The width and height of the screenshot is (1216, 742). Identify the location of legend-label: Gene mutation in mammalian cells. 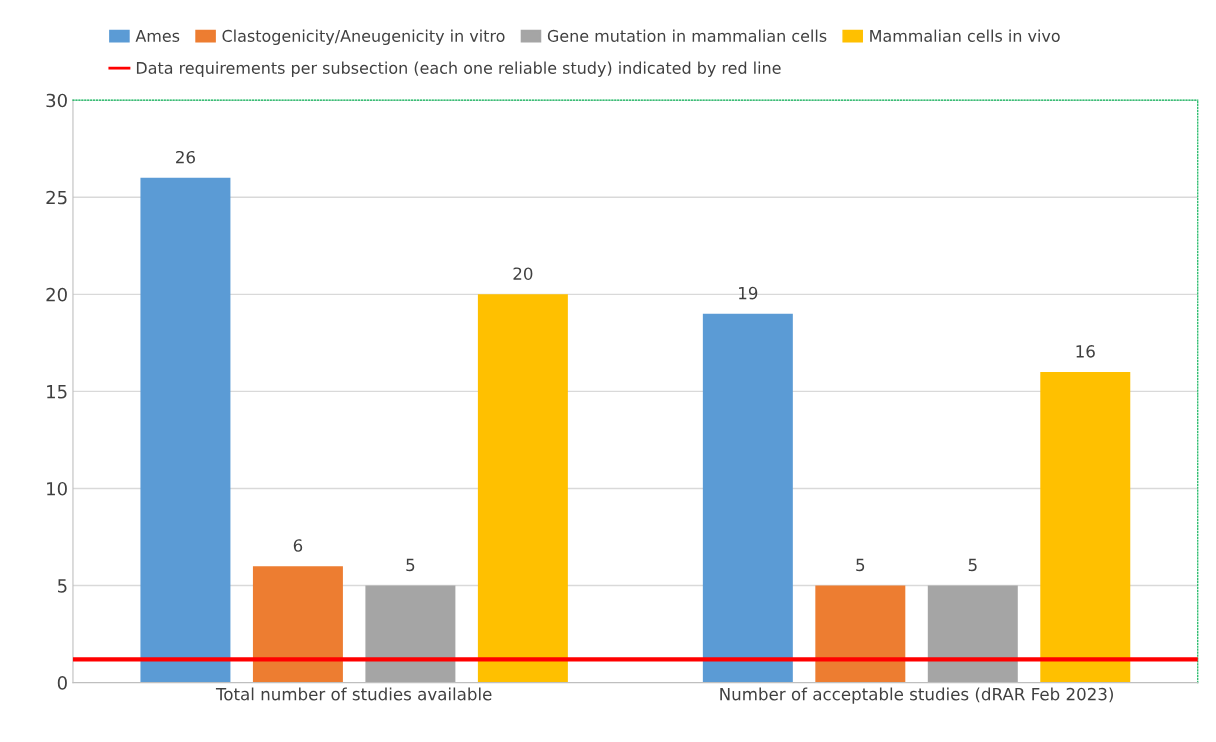
(687, 35).